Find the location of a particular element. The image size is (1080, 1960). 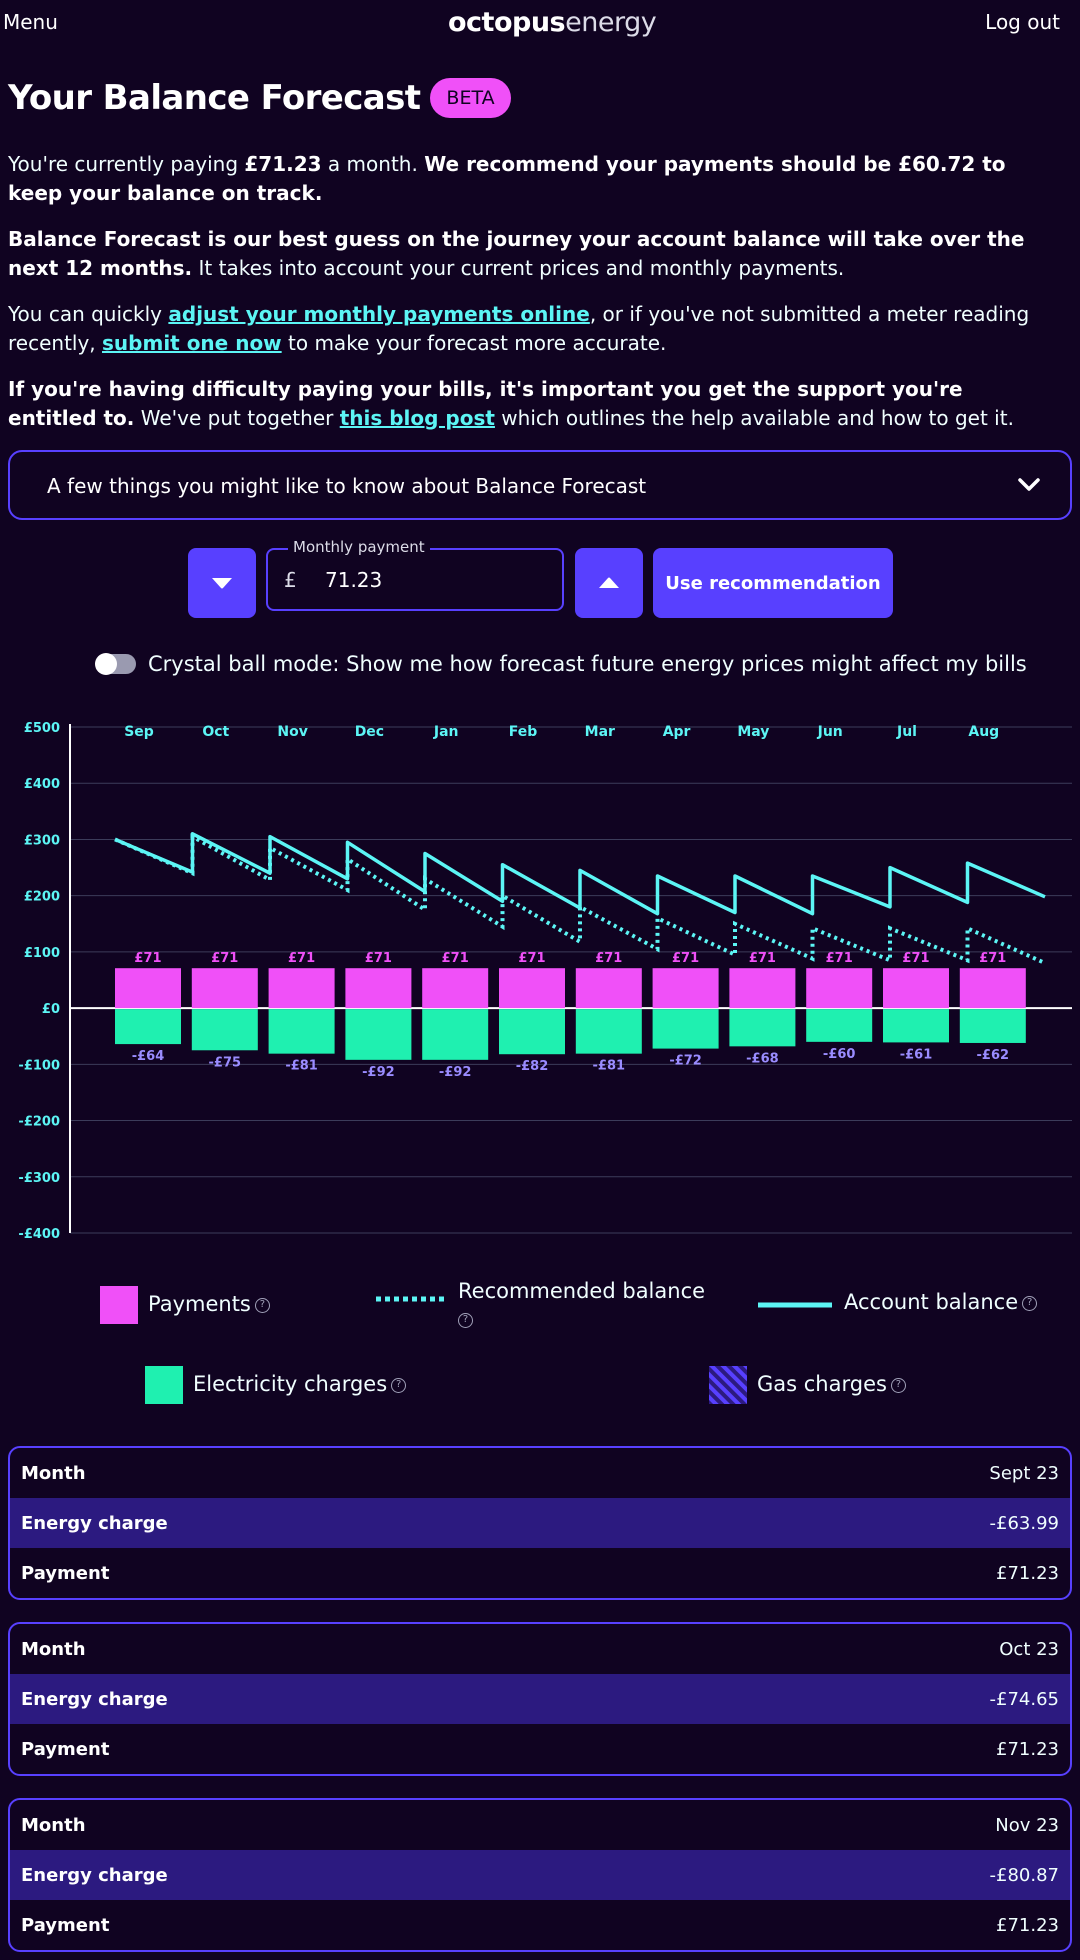

chevron-down-icon is located at coordinates (1029, 484).